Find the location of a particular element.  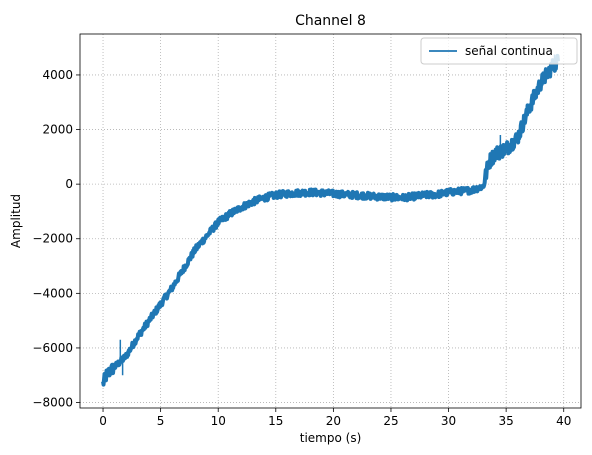

y-tick-label: 0 is located at coordinates (69, 184).